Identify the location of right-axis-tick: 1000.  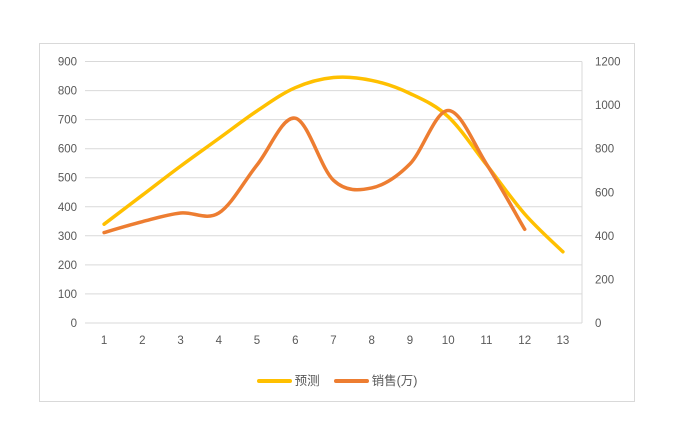
(608, 106).